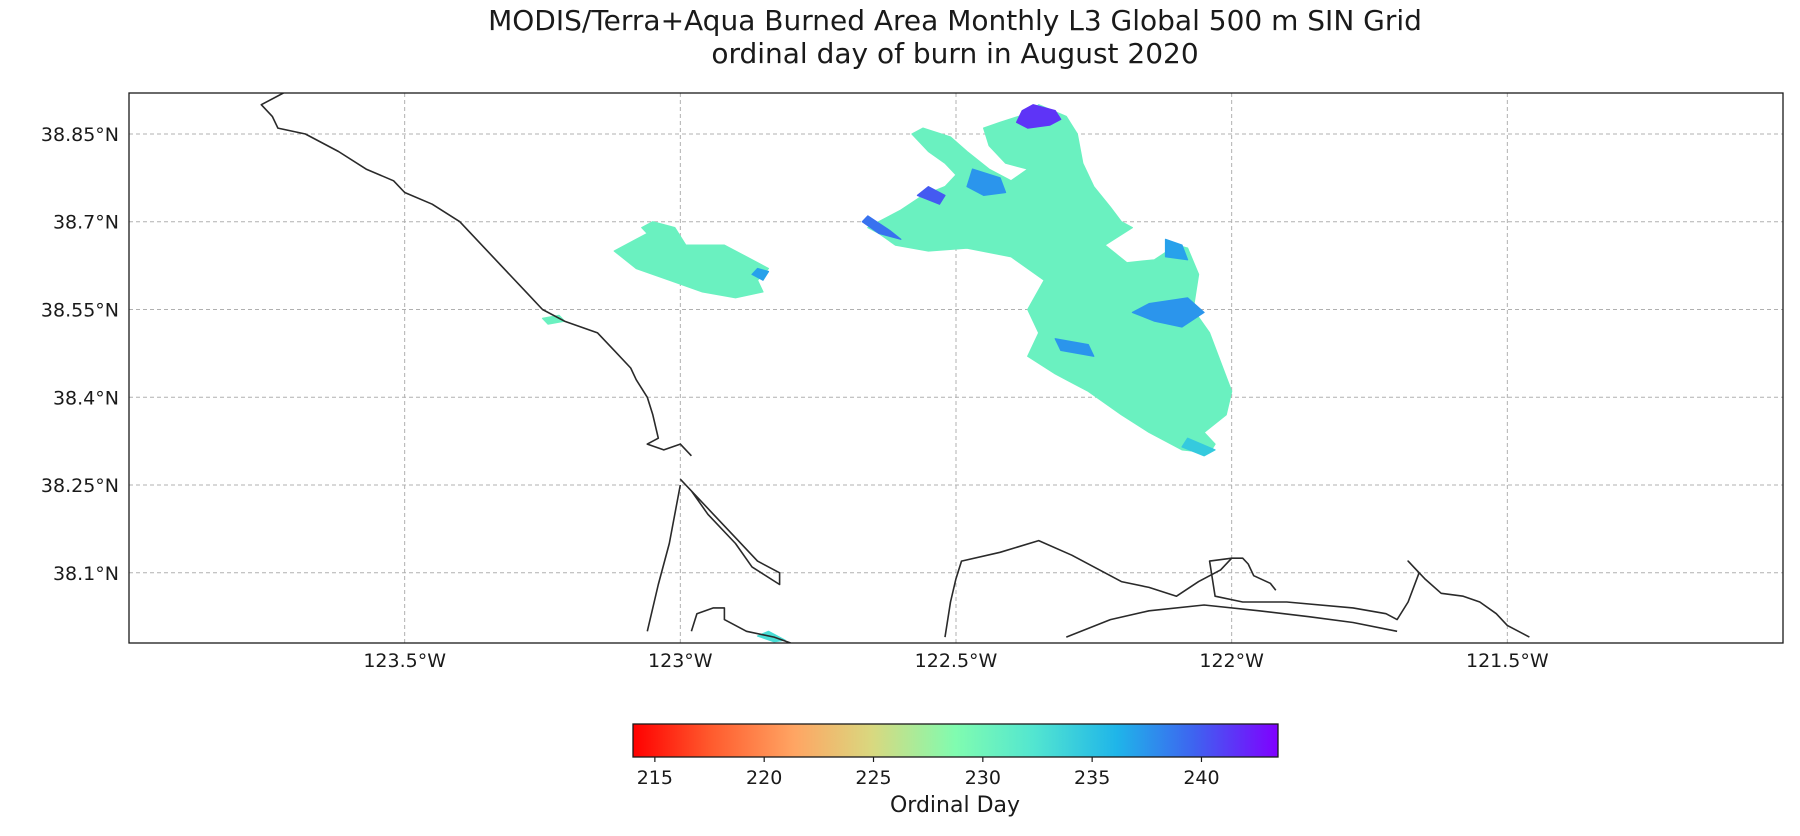 The image size is (1800, 836). Describe the element at coordinates (404, 661) in the screenshot. I see `lon-tick-label: 123.5°W` at that location.